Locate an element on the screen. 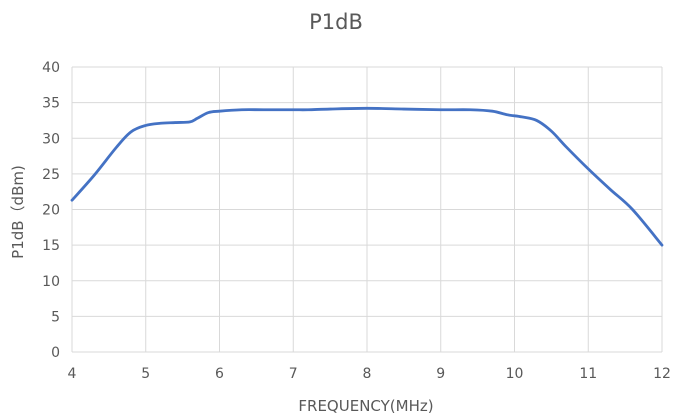 The height and width of the screenshot is (418, 673). y-axis-label: P1dB（dBm) is located at coordinates (18, 212).